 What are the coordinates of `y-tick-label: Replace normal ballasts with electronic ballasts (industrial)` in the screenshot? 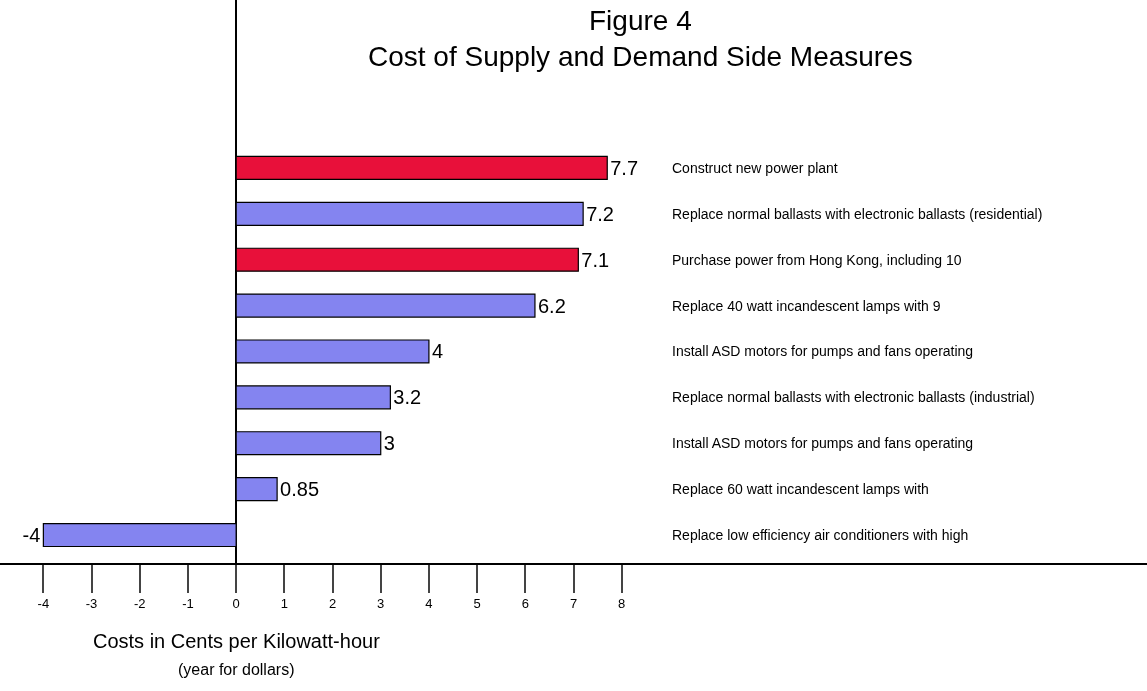 It's located at (853, 397).